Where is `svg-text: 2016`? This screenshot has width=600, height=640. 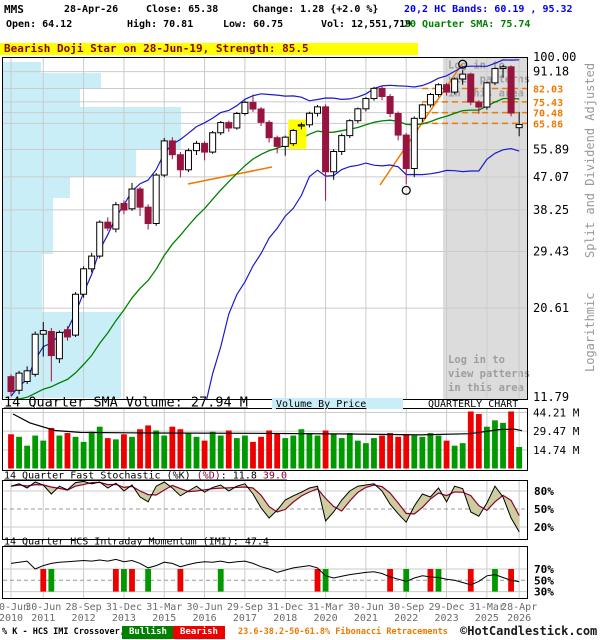
svg-text: 2016 is located at coordinates (205, 618).